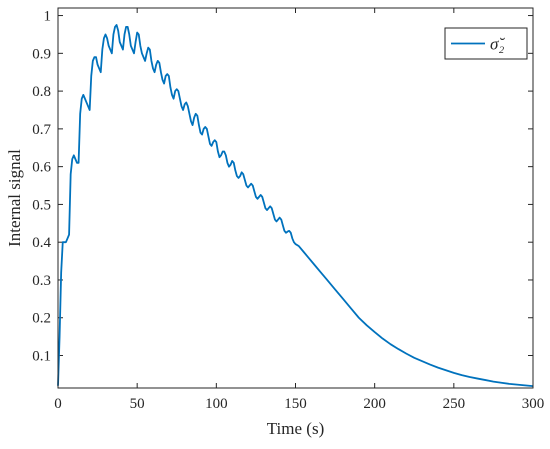 The image size is (550, 449). What do you see at coordinates (41, 130) in the screenshot?
I see `y-tick-label: 0.7` at bounding box center [41, 130].